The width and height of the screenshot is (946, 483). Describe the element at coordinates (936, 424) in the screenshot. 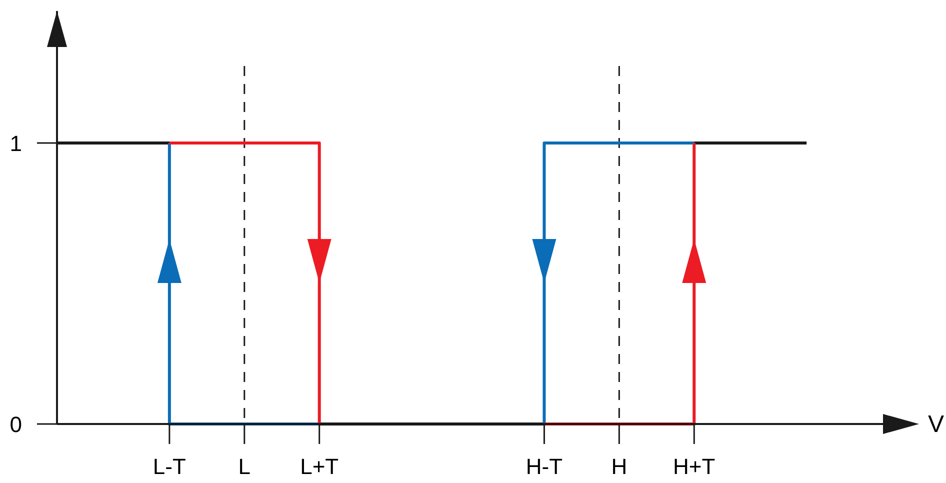

I see `x-axis-title: V` at that location.